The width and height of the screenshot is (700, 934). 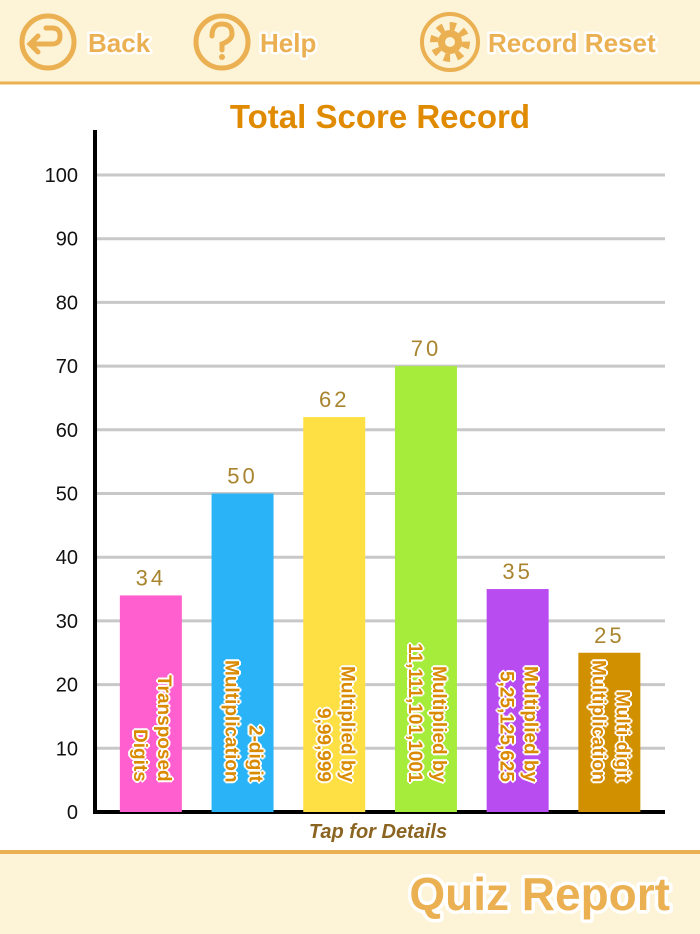 I want to click on y-tick-label: 40, so click(x=67, y=558).